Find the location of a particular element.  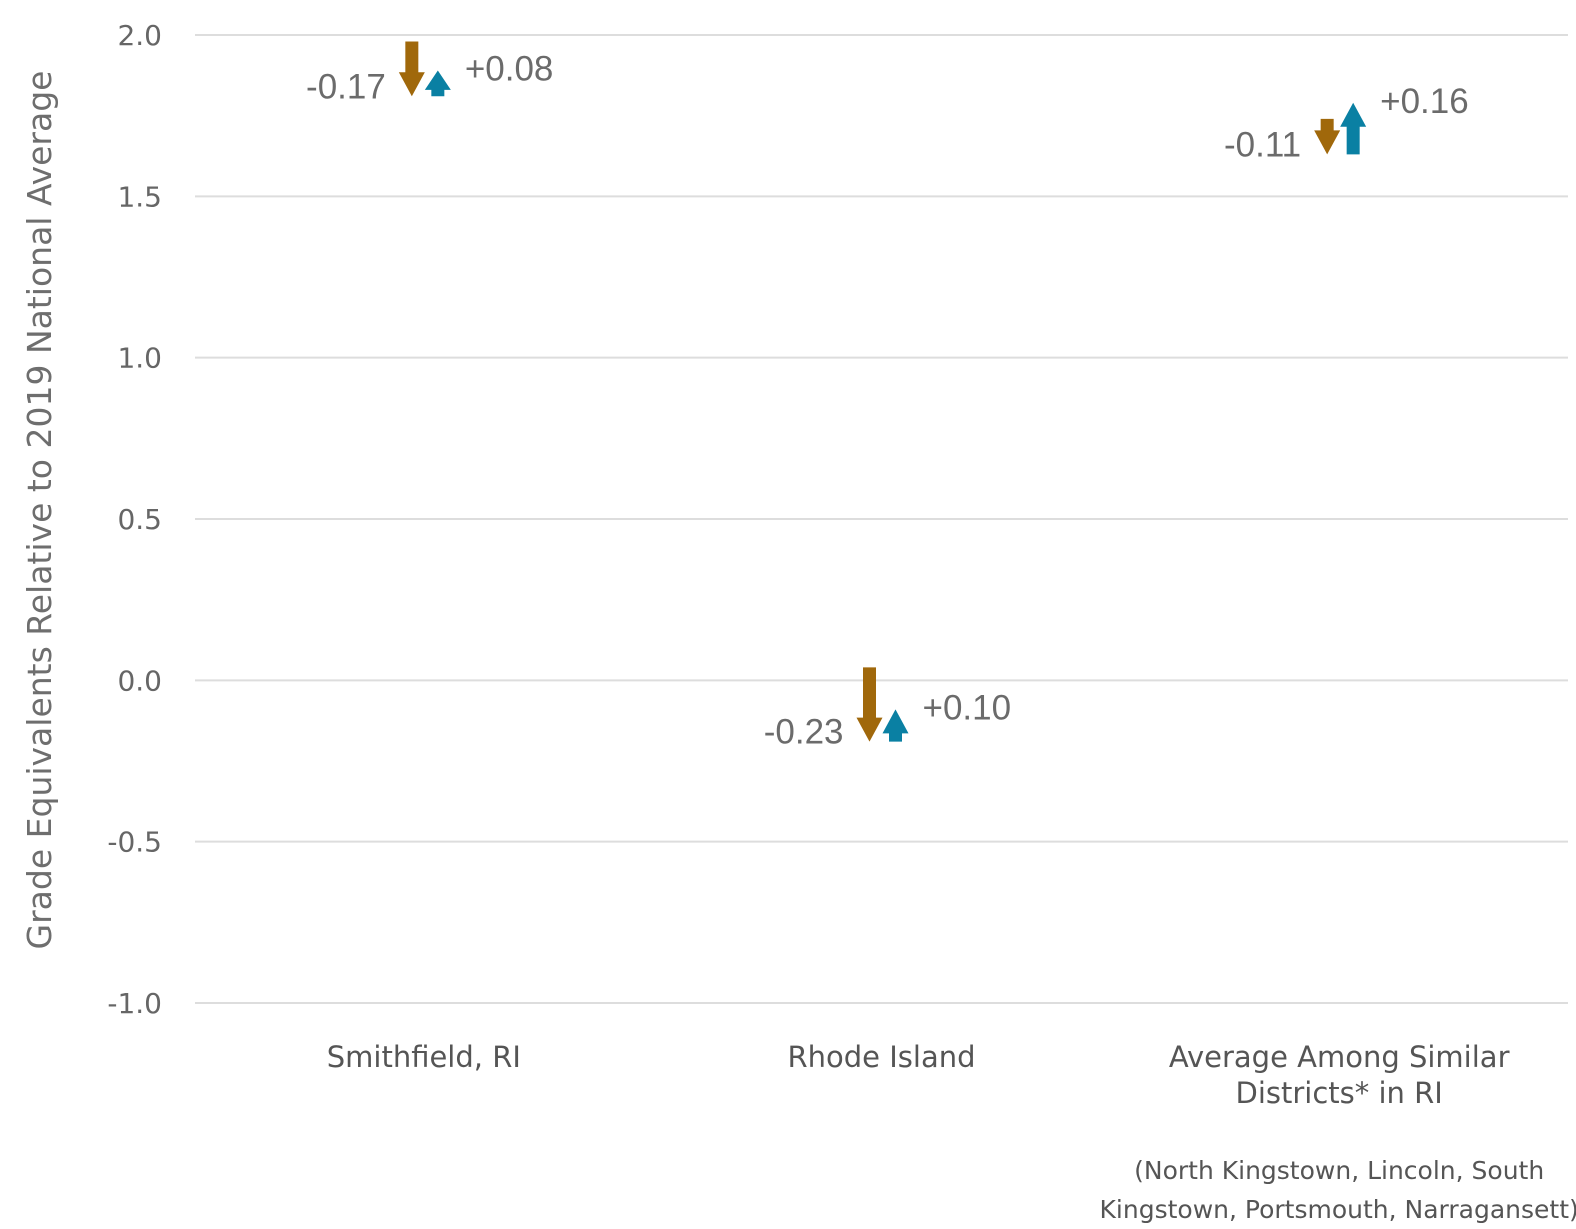

y-tick-label: 0.0 is located at coordinates (139, 680).